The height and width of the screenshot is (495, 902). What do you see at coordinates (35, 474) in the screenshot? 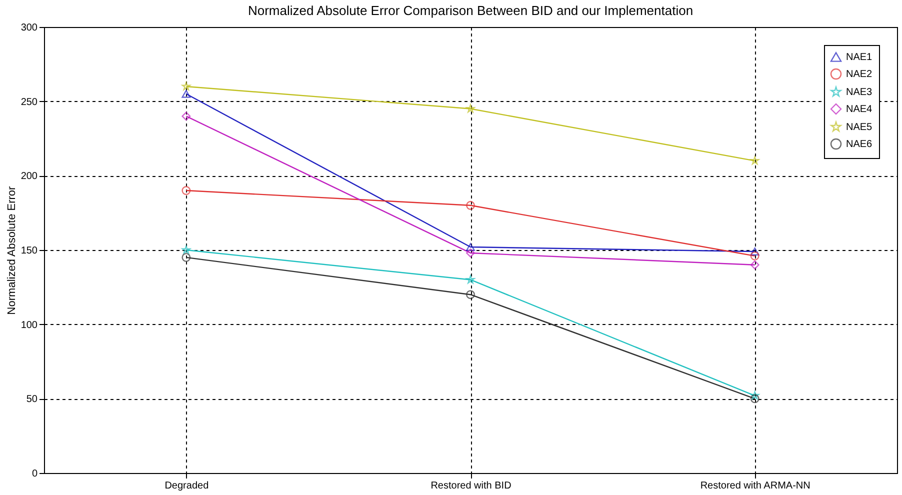
I see `y-tick-label: 0` at bounding box center [35, 474].